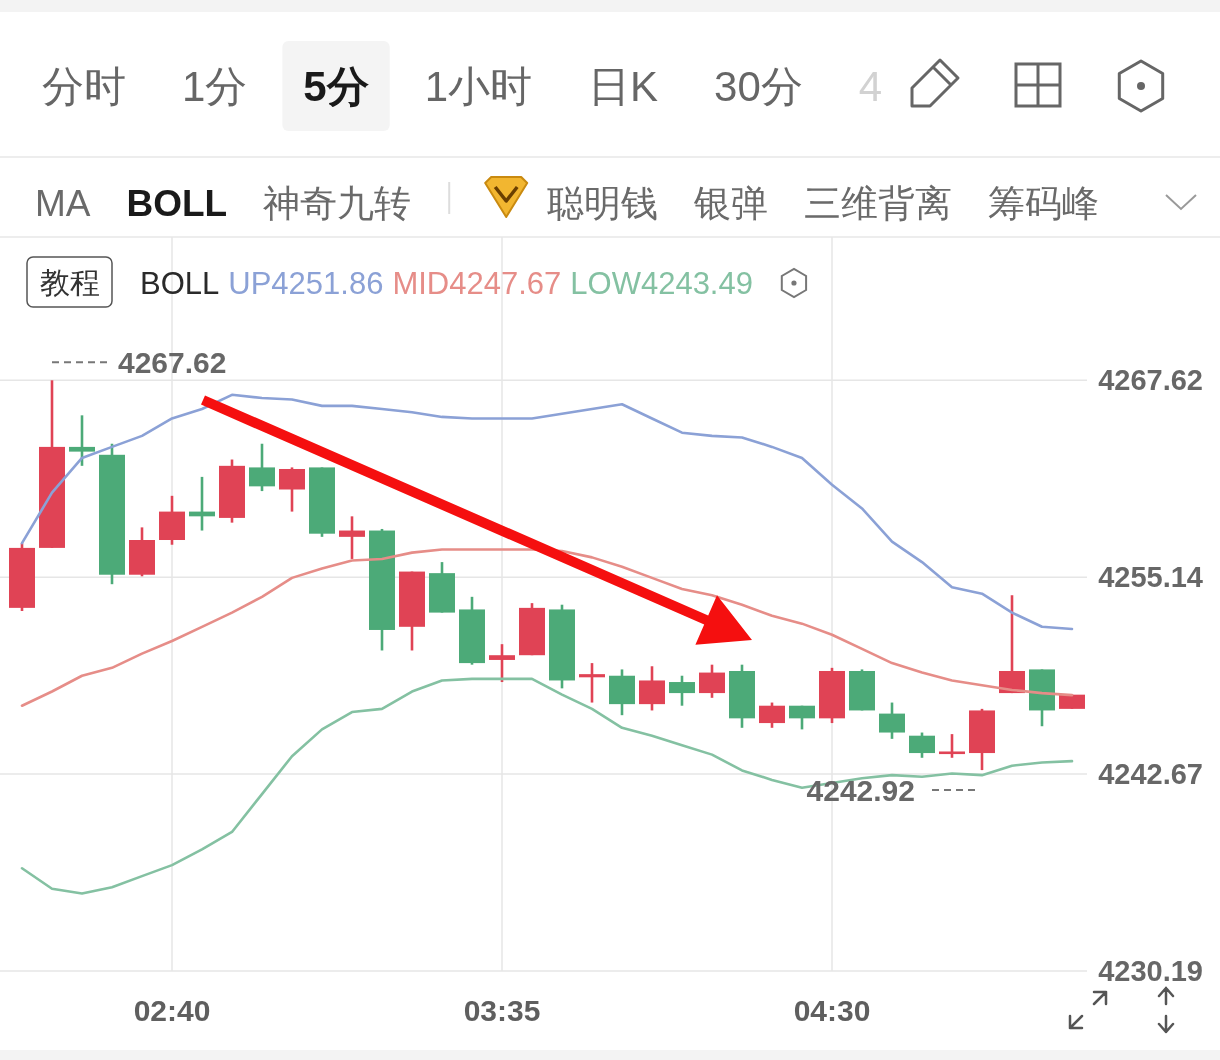 The width and height of the screenshot is (1220, 1060). What do you see at coordinates (878, 203) in the screenshot?
I see `indicator-label: 三维背离` at bounding box center [878, 203].